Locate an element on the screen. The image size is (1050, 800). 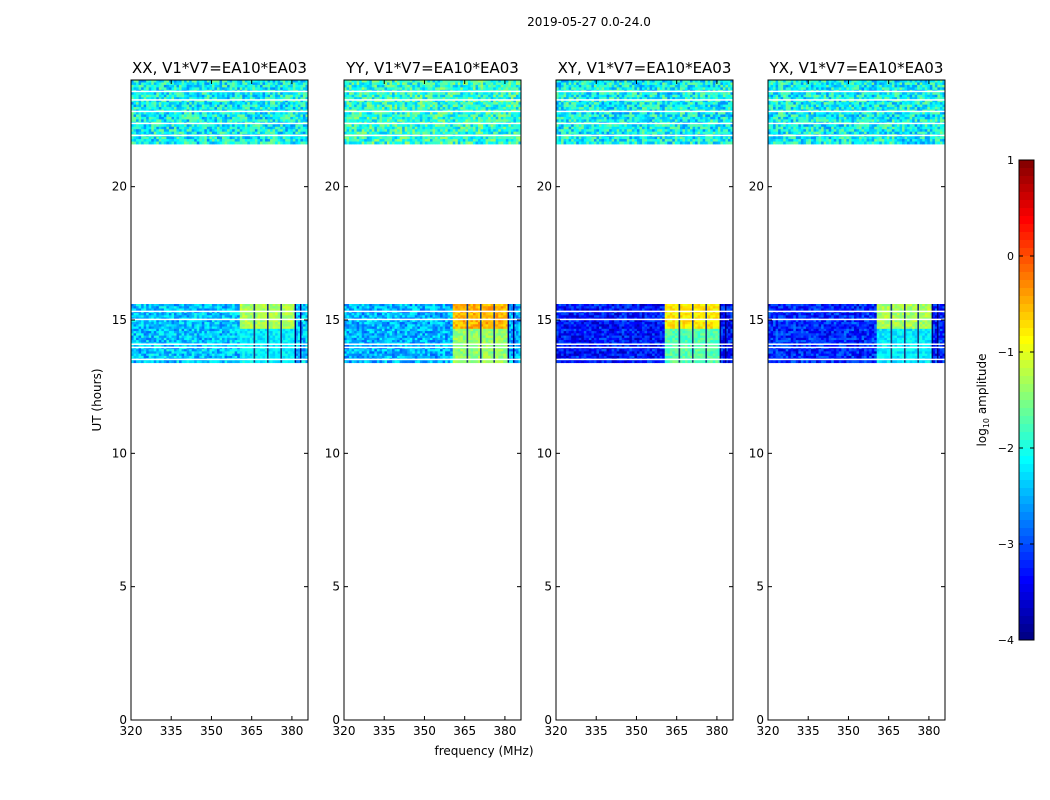
heatmap-cells is located at coordinates (432, 222).